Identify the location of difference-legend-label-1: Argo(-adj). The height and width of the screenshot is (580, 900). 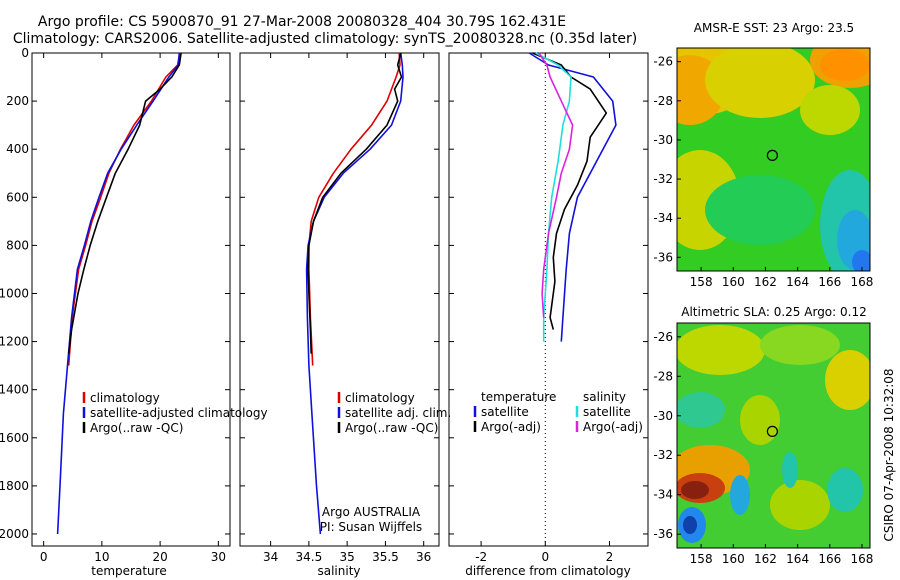
(511, 427).